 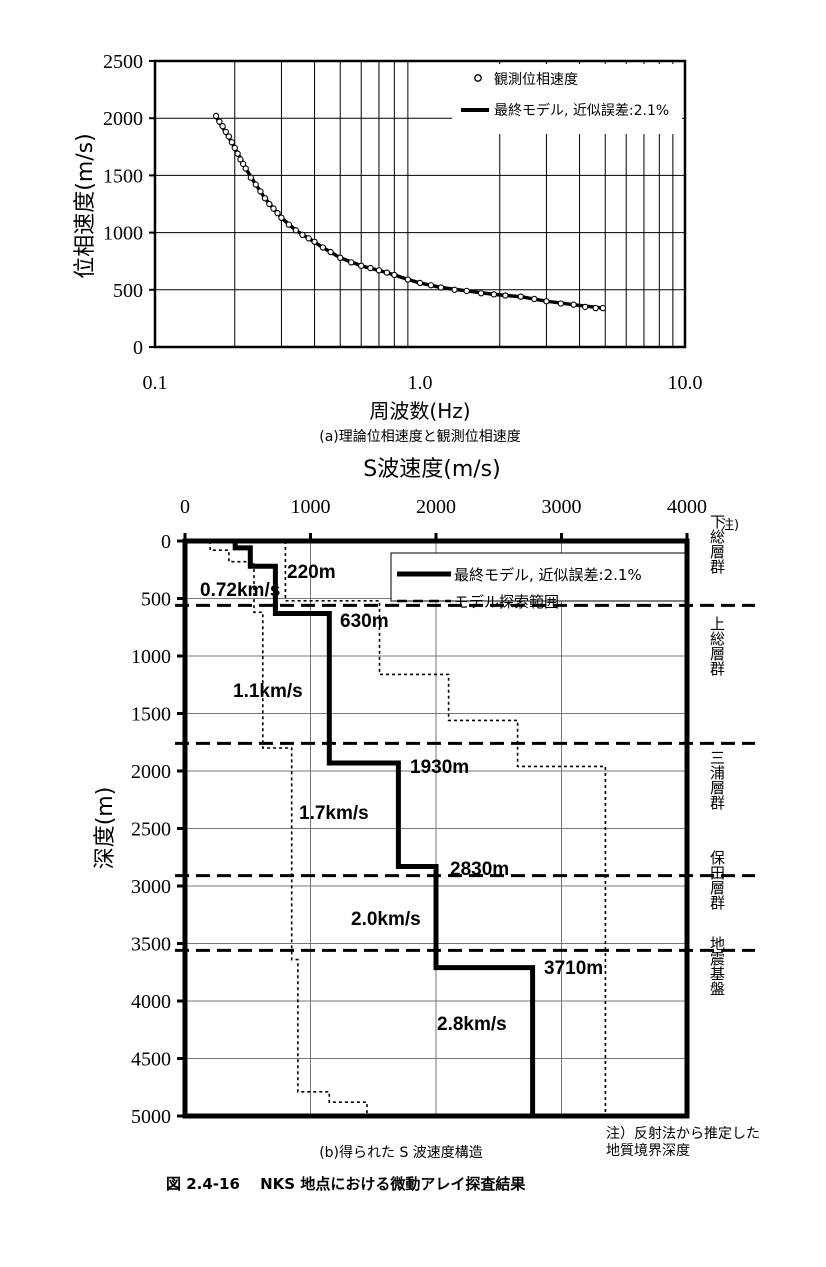 I want to click on observed-points, so click(x=409, y=212).